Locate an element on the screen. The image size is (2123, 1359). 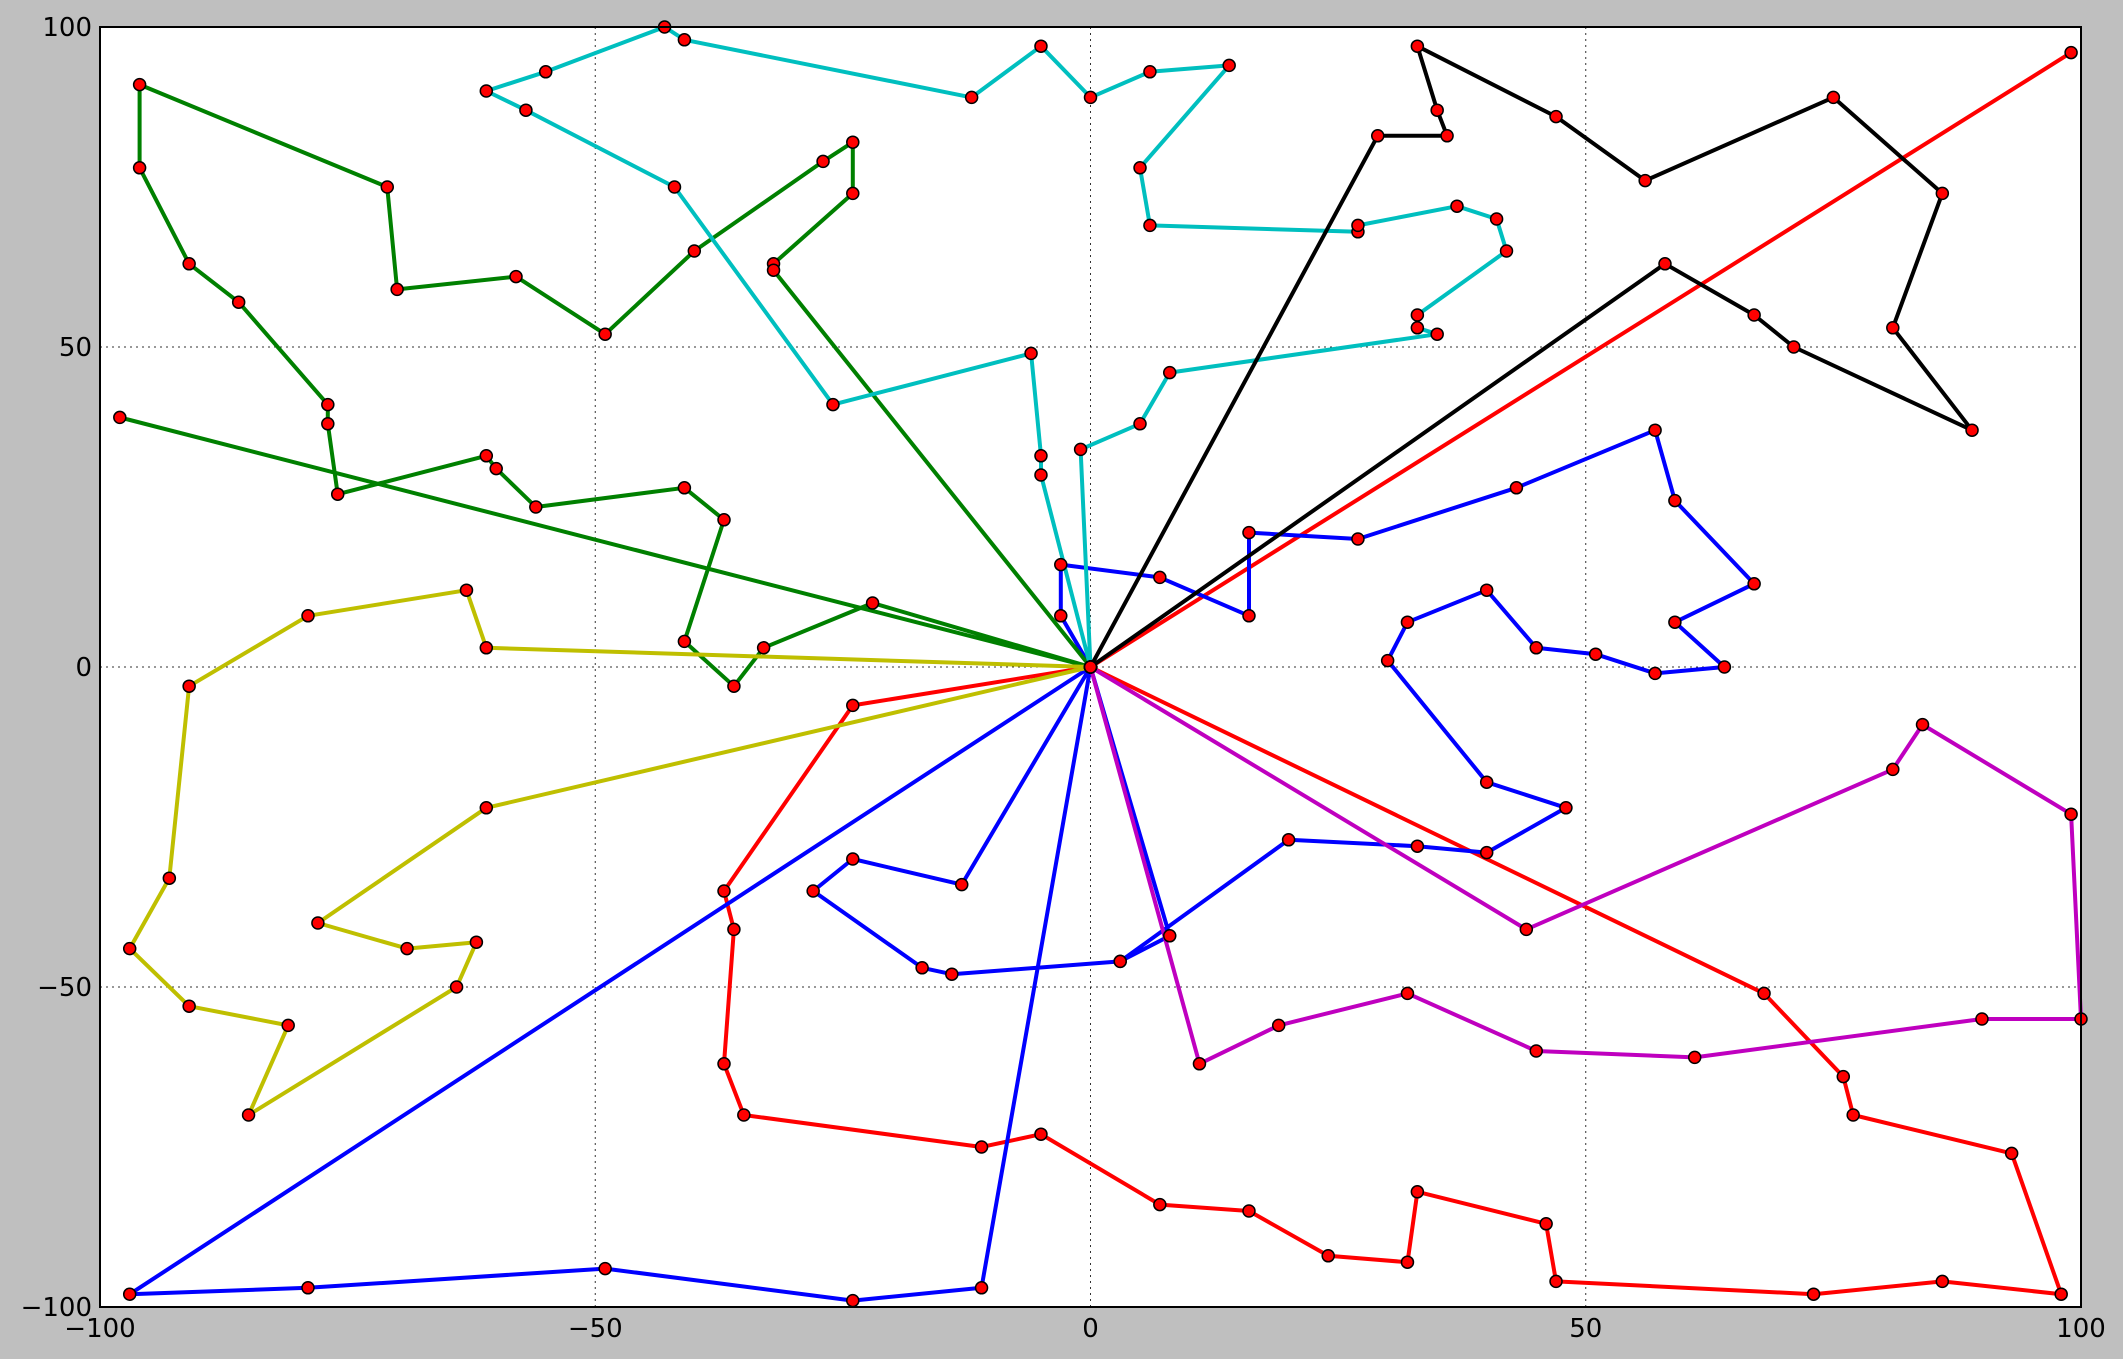
x-tick-label: −50 is located at coordinates (595, 1329).